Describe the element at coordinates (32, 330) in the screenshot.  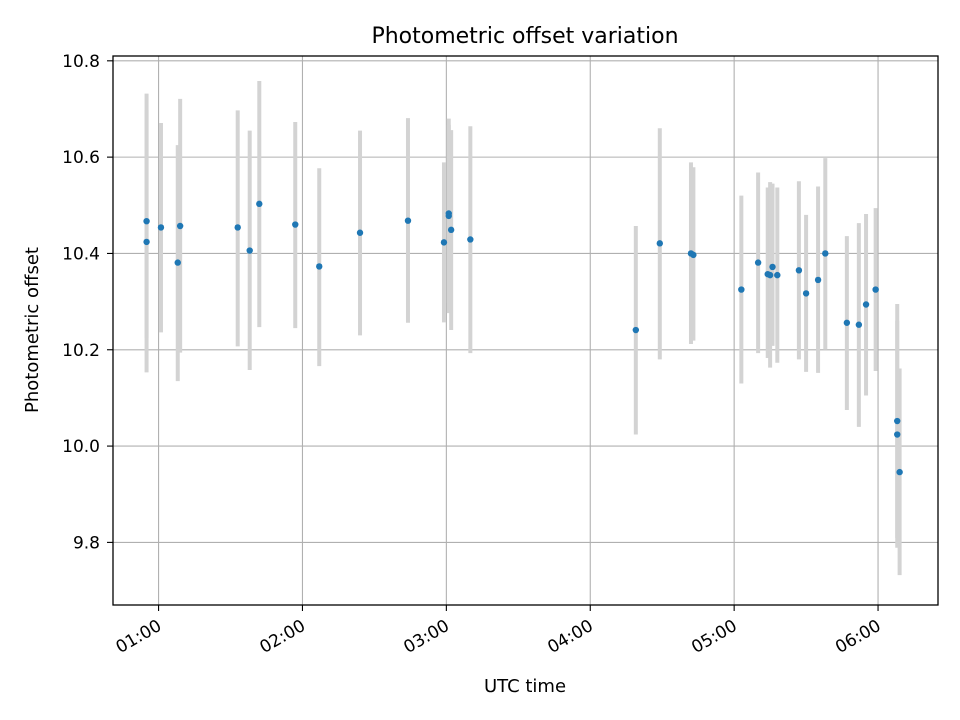
I see `y-axis-label: Photometric offset` at that location.